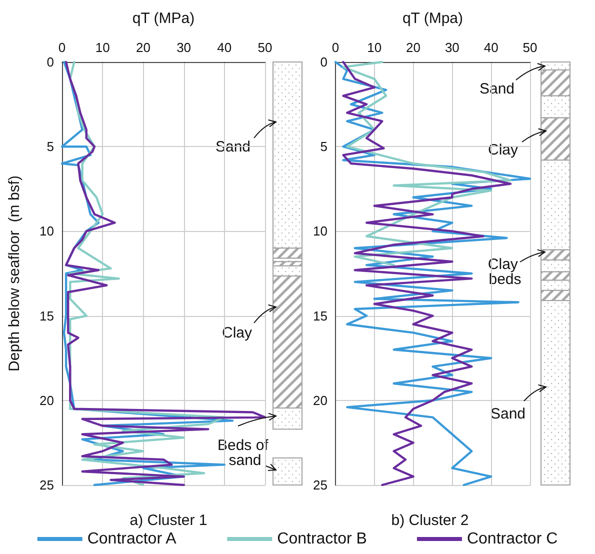 Image resolution: width=595 pixels, height=554 pixels. What do you see at coordinates (132, 539) in the screenshot?
I see `legend-label: Contractor A` at bounding box center [132, 539].